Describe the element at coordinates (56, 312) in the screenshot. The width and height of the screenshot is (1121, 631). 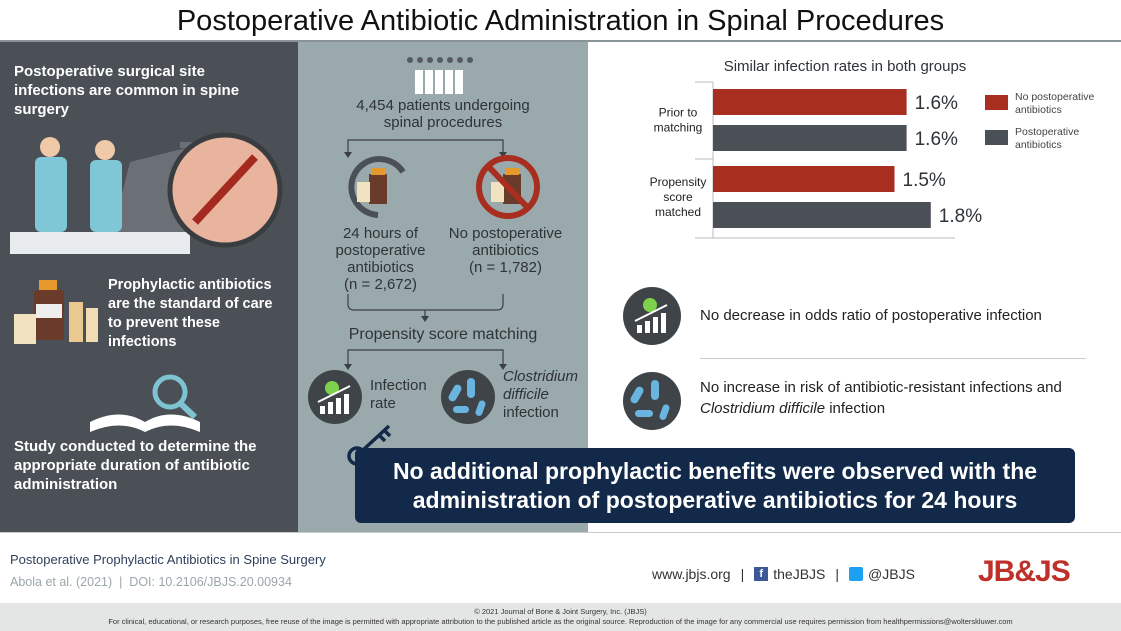
I see `antibiotics-icon` at that location.